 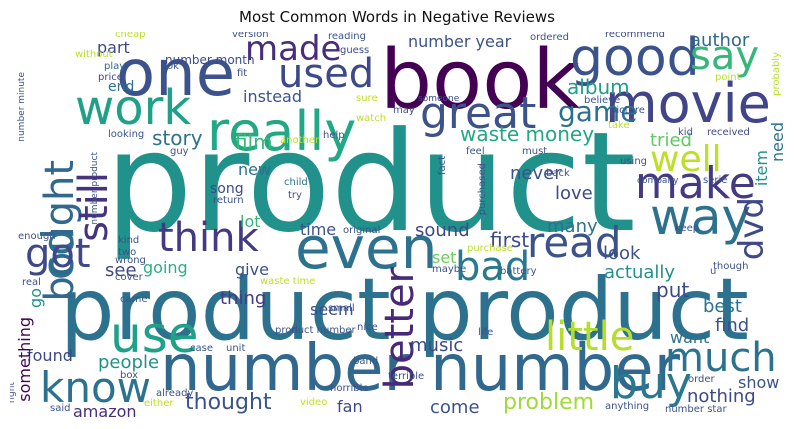 What do you see at coordinates (227, 189) in the screenshot?
I see `word-song: song` at bounding box center [227, 189].